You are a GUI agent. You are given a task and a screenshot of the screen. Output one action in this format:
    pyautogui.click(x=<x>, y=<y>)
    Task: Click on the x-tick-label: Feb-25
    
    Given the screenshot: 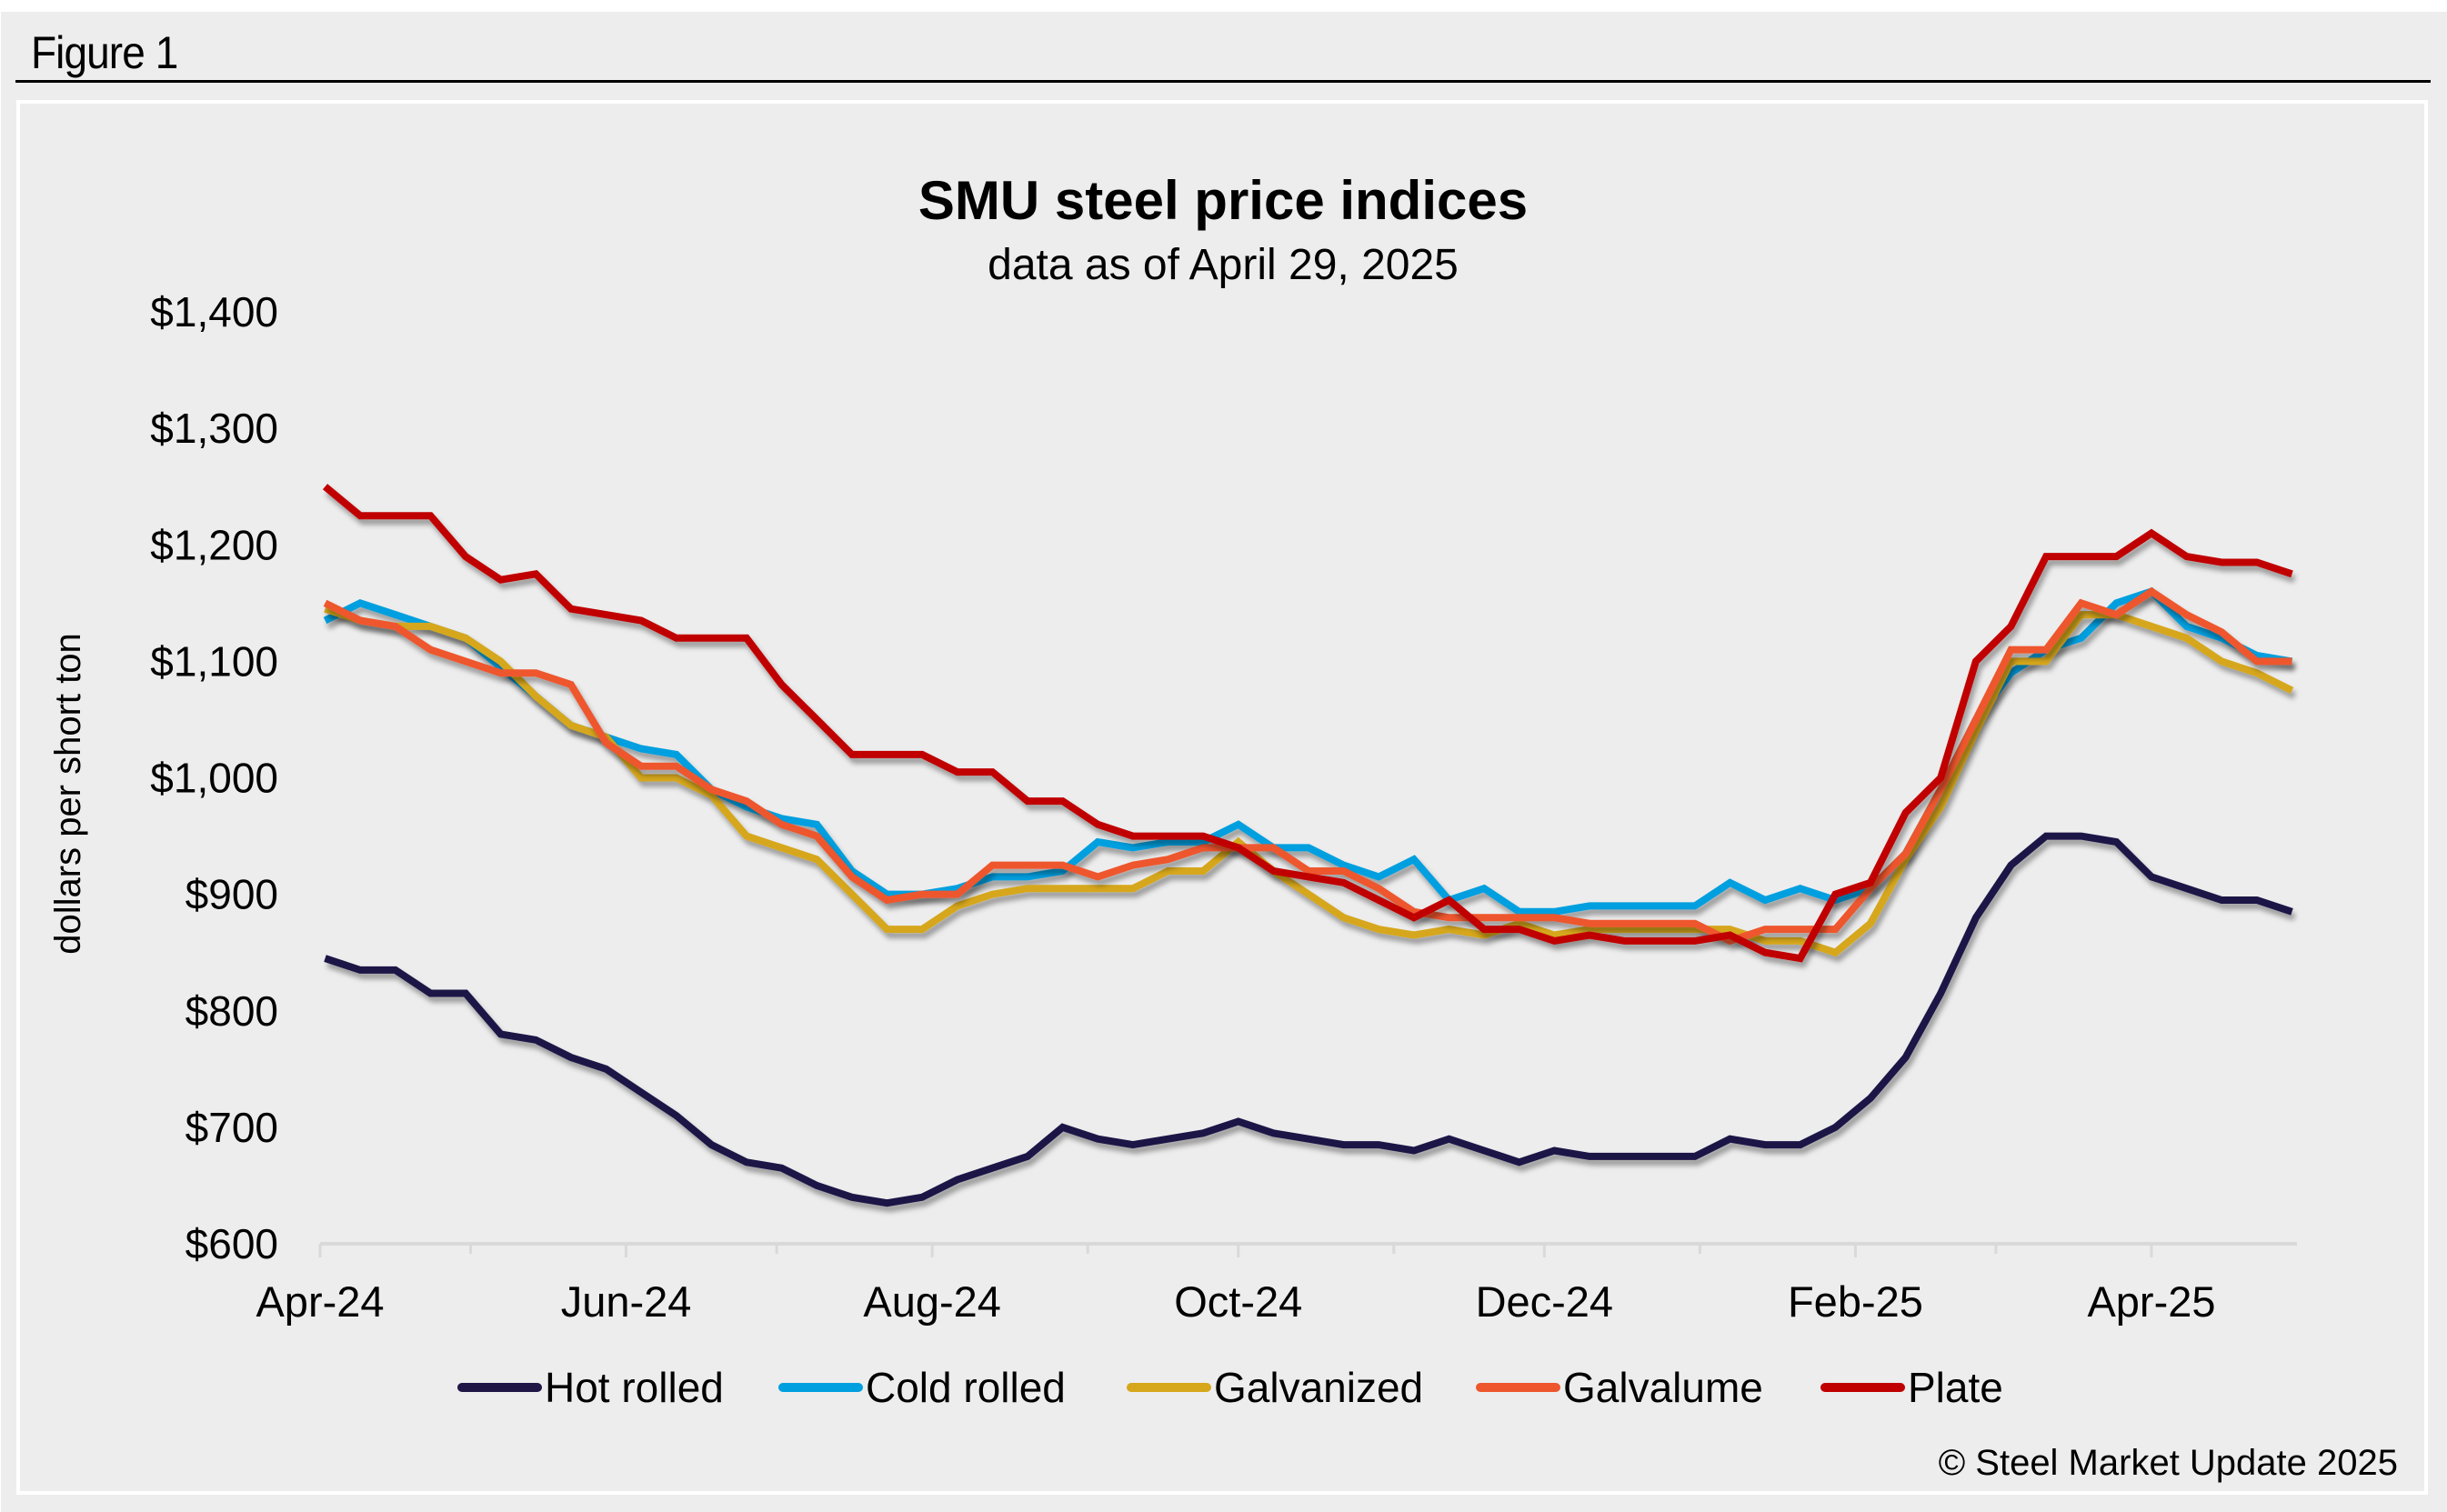 What is the action you would take?
    pyautogui.click(x=1856, y=1301)
    